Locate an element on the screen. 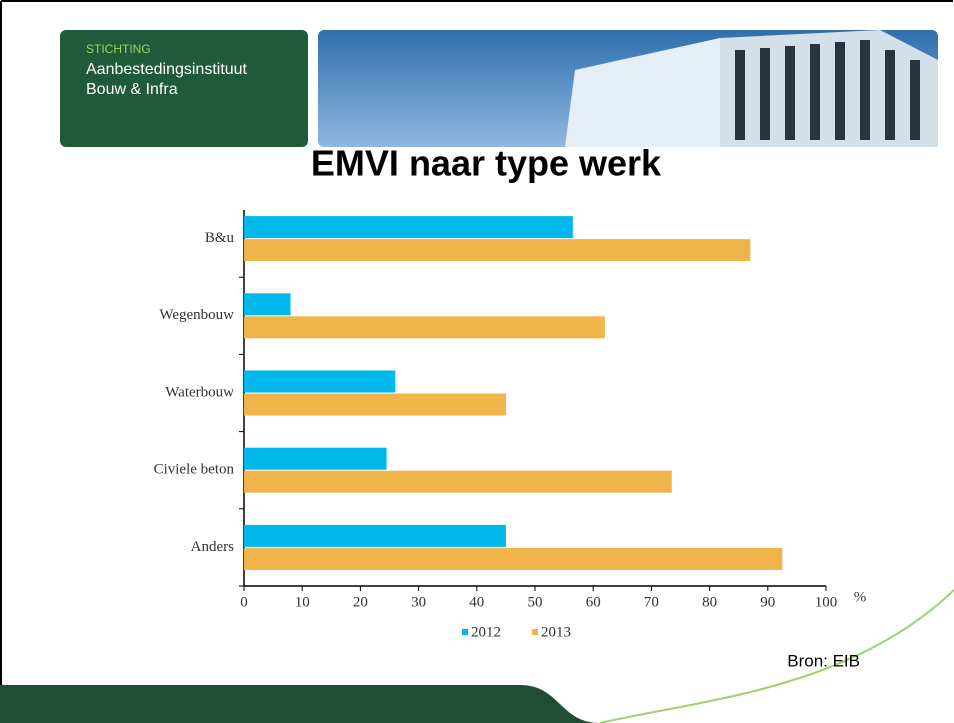  building is located at coordinates (751, 88).